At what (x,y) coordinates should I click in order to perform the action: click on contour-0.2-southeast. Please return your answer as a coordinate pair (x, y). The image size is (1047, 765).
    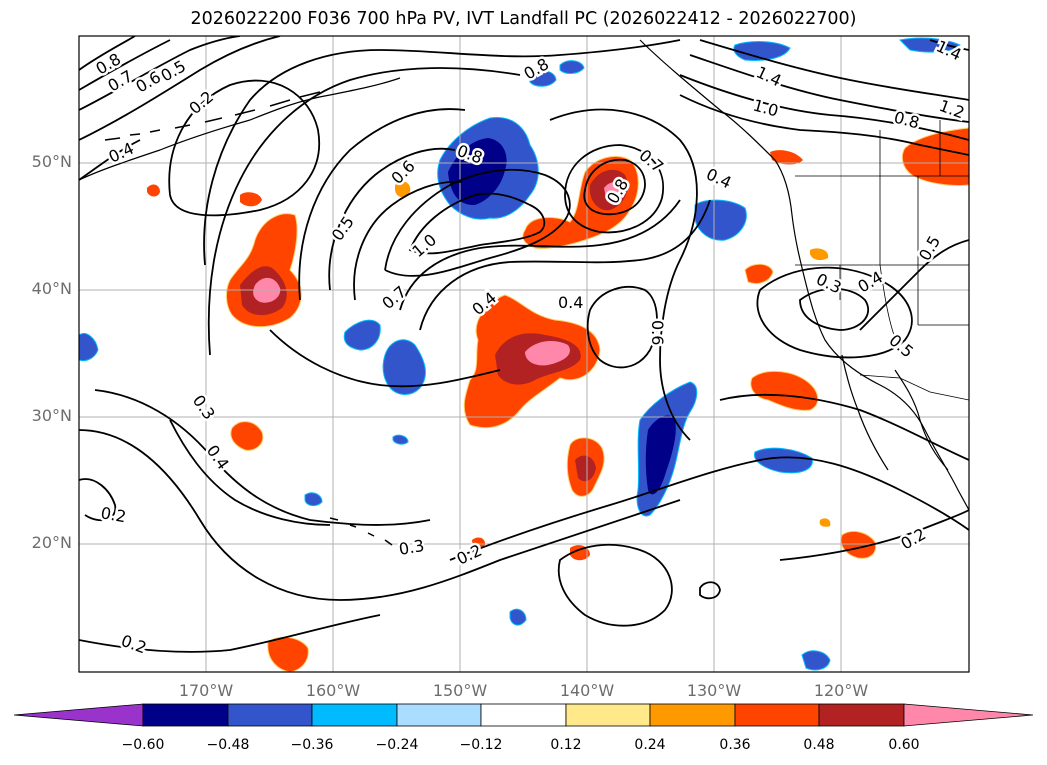
    Looking at the image, I should click on (709, 508).